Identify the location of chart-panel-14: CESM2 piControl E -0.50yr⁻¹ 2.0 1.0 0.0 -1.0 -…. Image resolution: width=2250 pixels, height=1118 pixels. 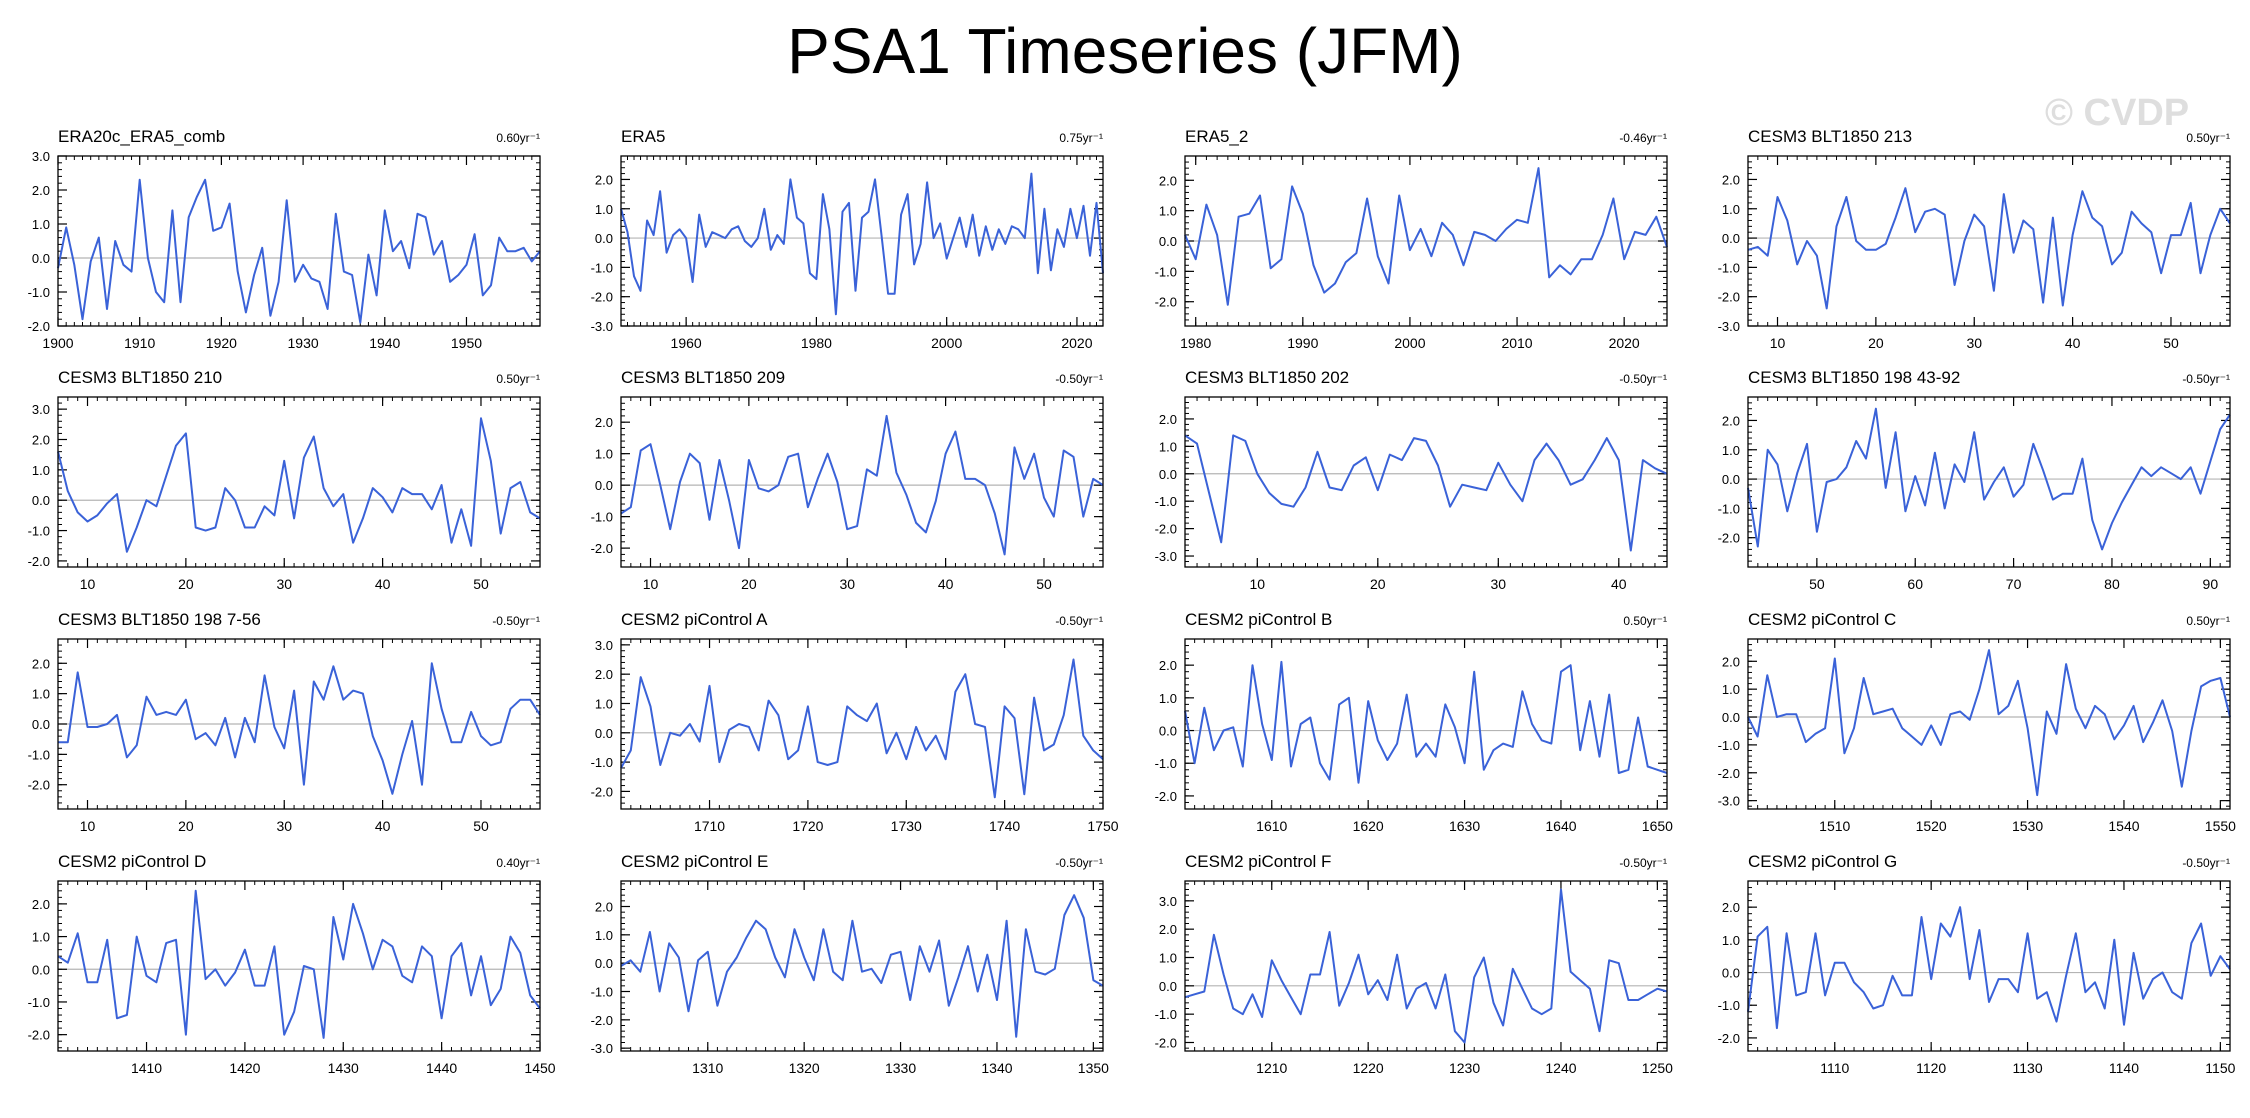
(850, 964).